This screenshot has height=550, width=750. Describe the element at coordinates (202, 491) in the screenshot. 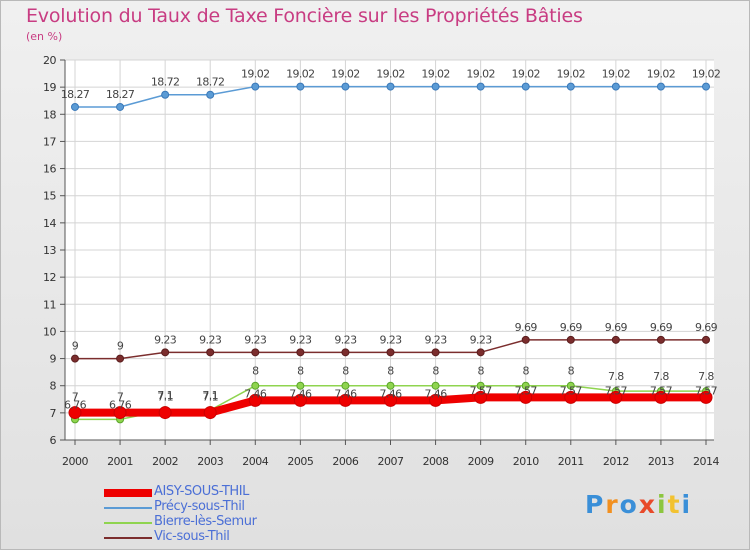

I see `legend-label-0: AISY-SOUS-THIL` at that location.